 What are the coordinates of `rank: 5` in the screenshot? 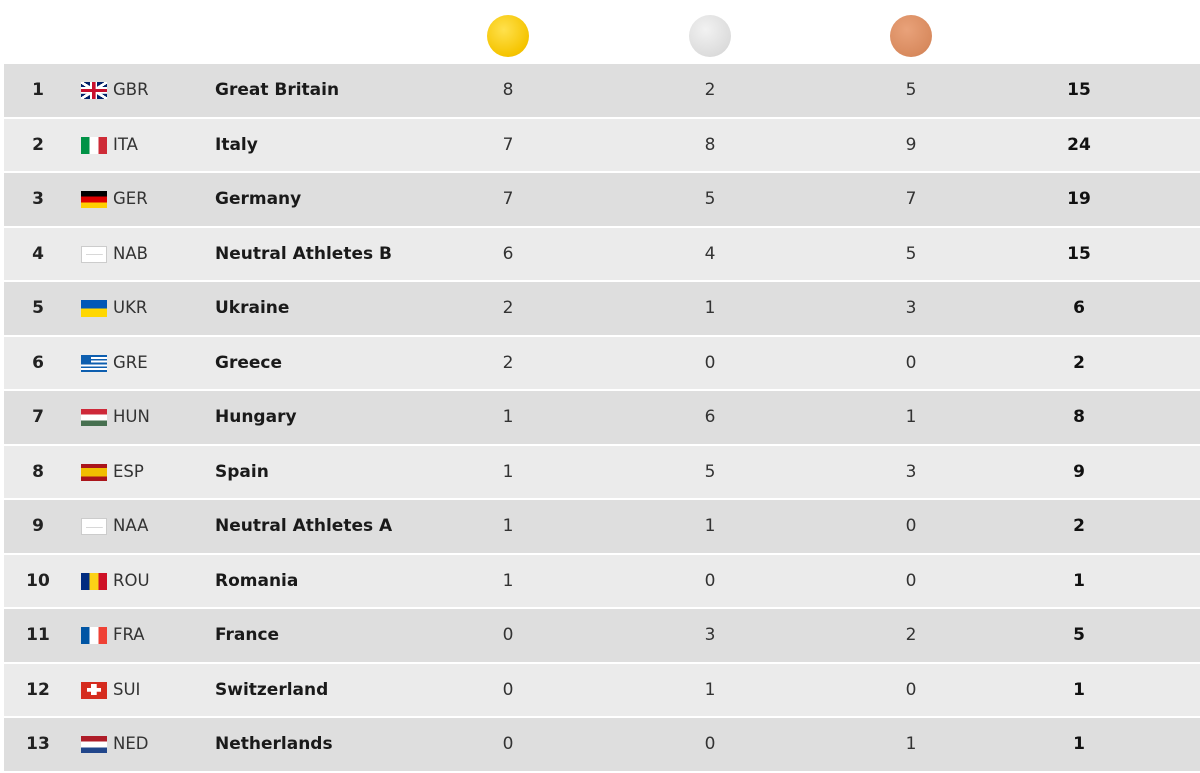 It's located at (38, 308).